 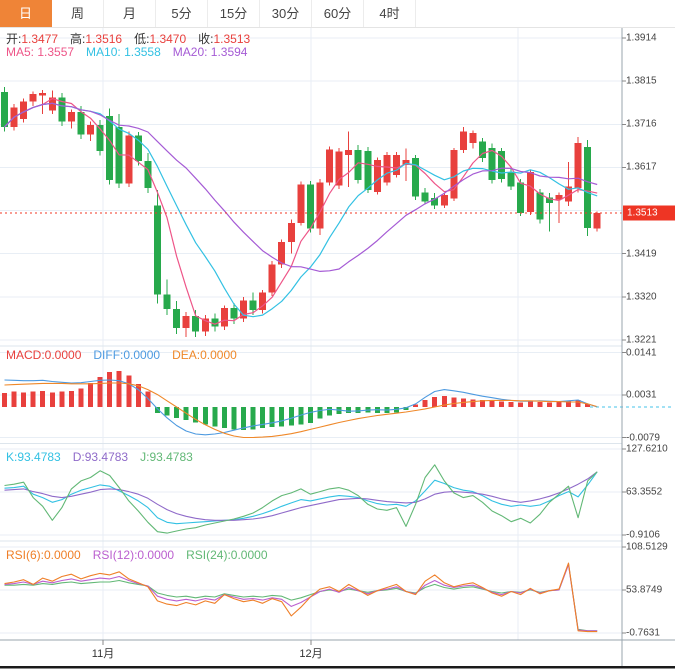 What do you see at coordinates (641, 340) in the screenshot?
I see `price-axis-label: 1.3221` at bounding box center [641, 340].